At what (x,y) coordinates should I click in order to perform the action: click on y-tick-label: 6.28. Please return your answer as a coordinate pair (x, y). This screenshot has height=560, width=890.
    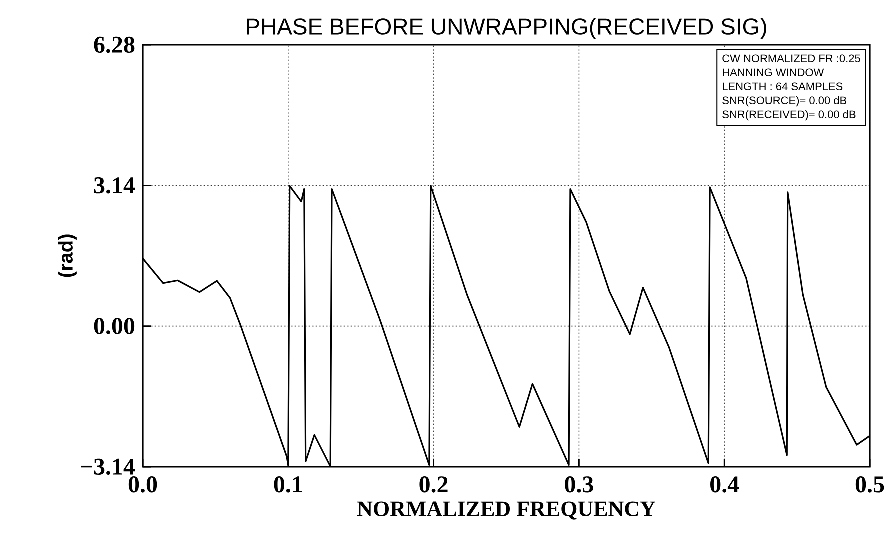
    Looking at the image, I should click on (114, 45).